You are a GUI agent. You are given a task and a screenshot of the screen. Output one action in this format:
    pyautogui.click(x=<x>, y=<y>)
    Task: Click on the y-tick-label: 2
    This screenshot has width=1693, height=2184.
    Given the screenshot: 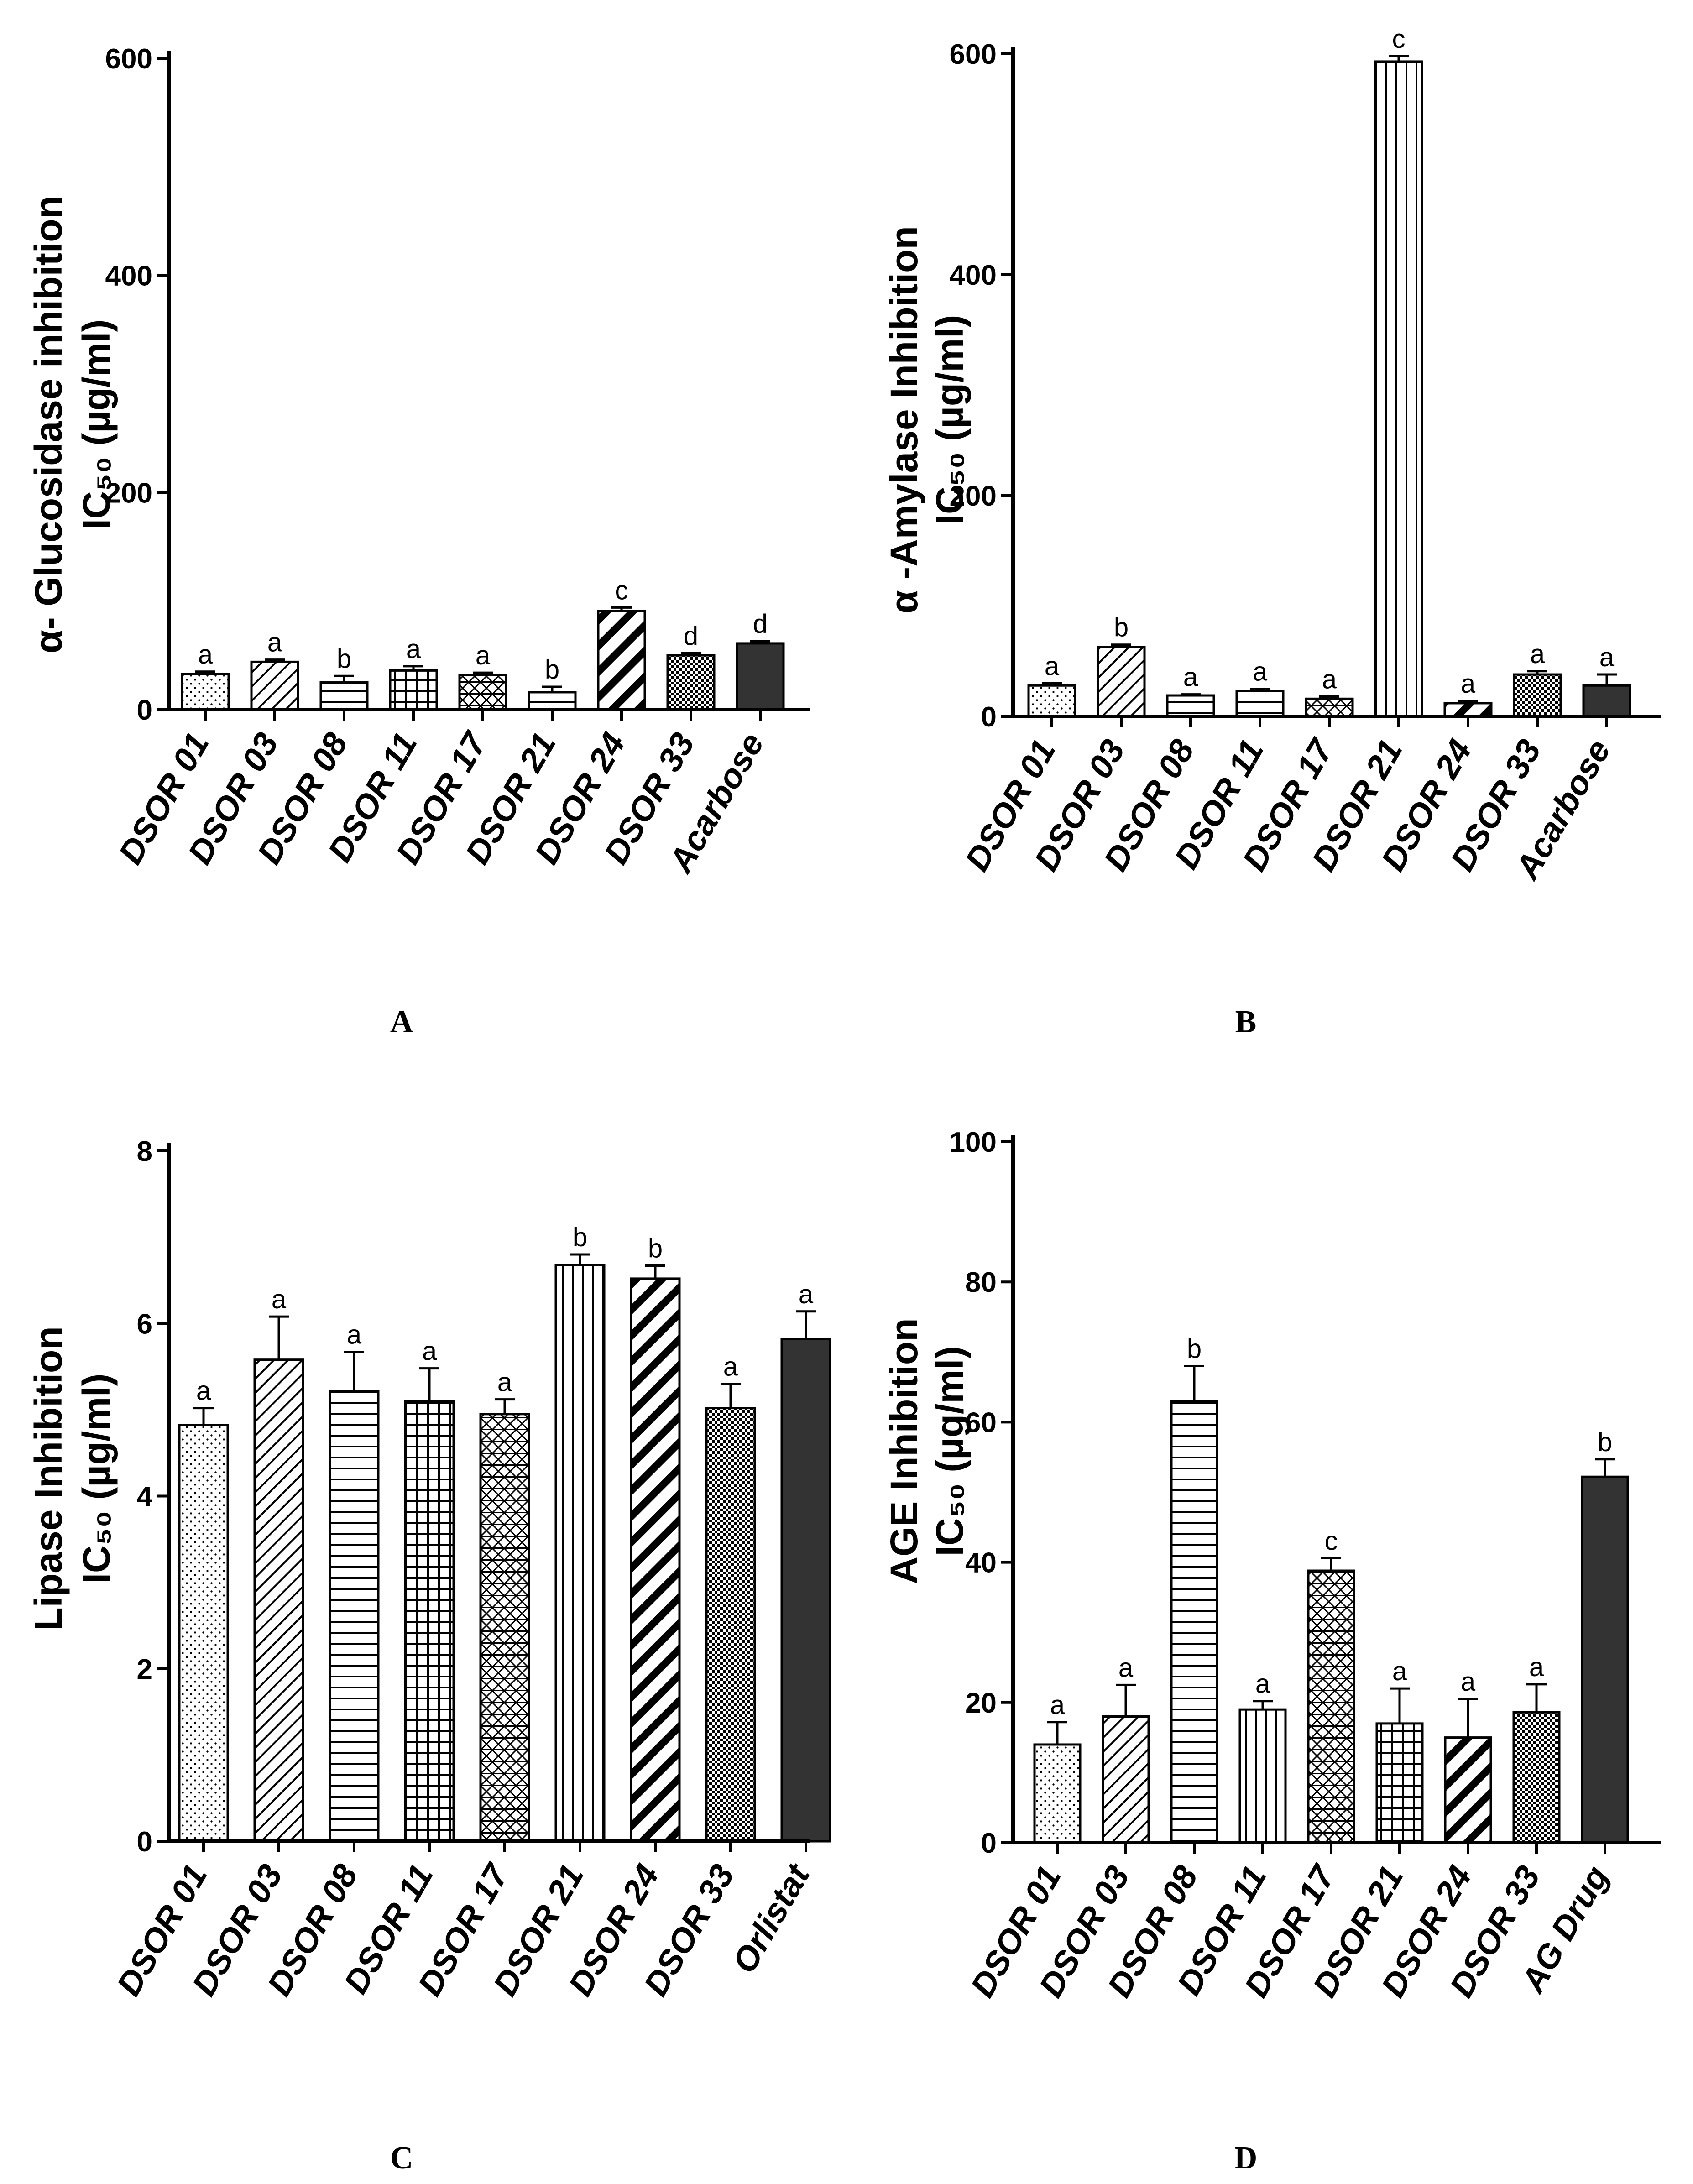 What is the action you would take?
    pyautogui.click(x=144, y=1670)
    